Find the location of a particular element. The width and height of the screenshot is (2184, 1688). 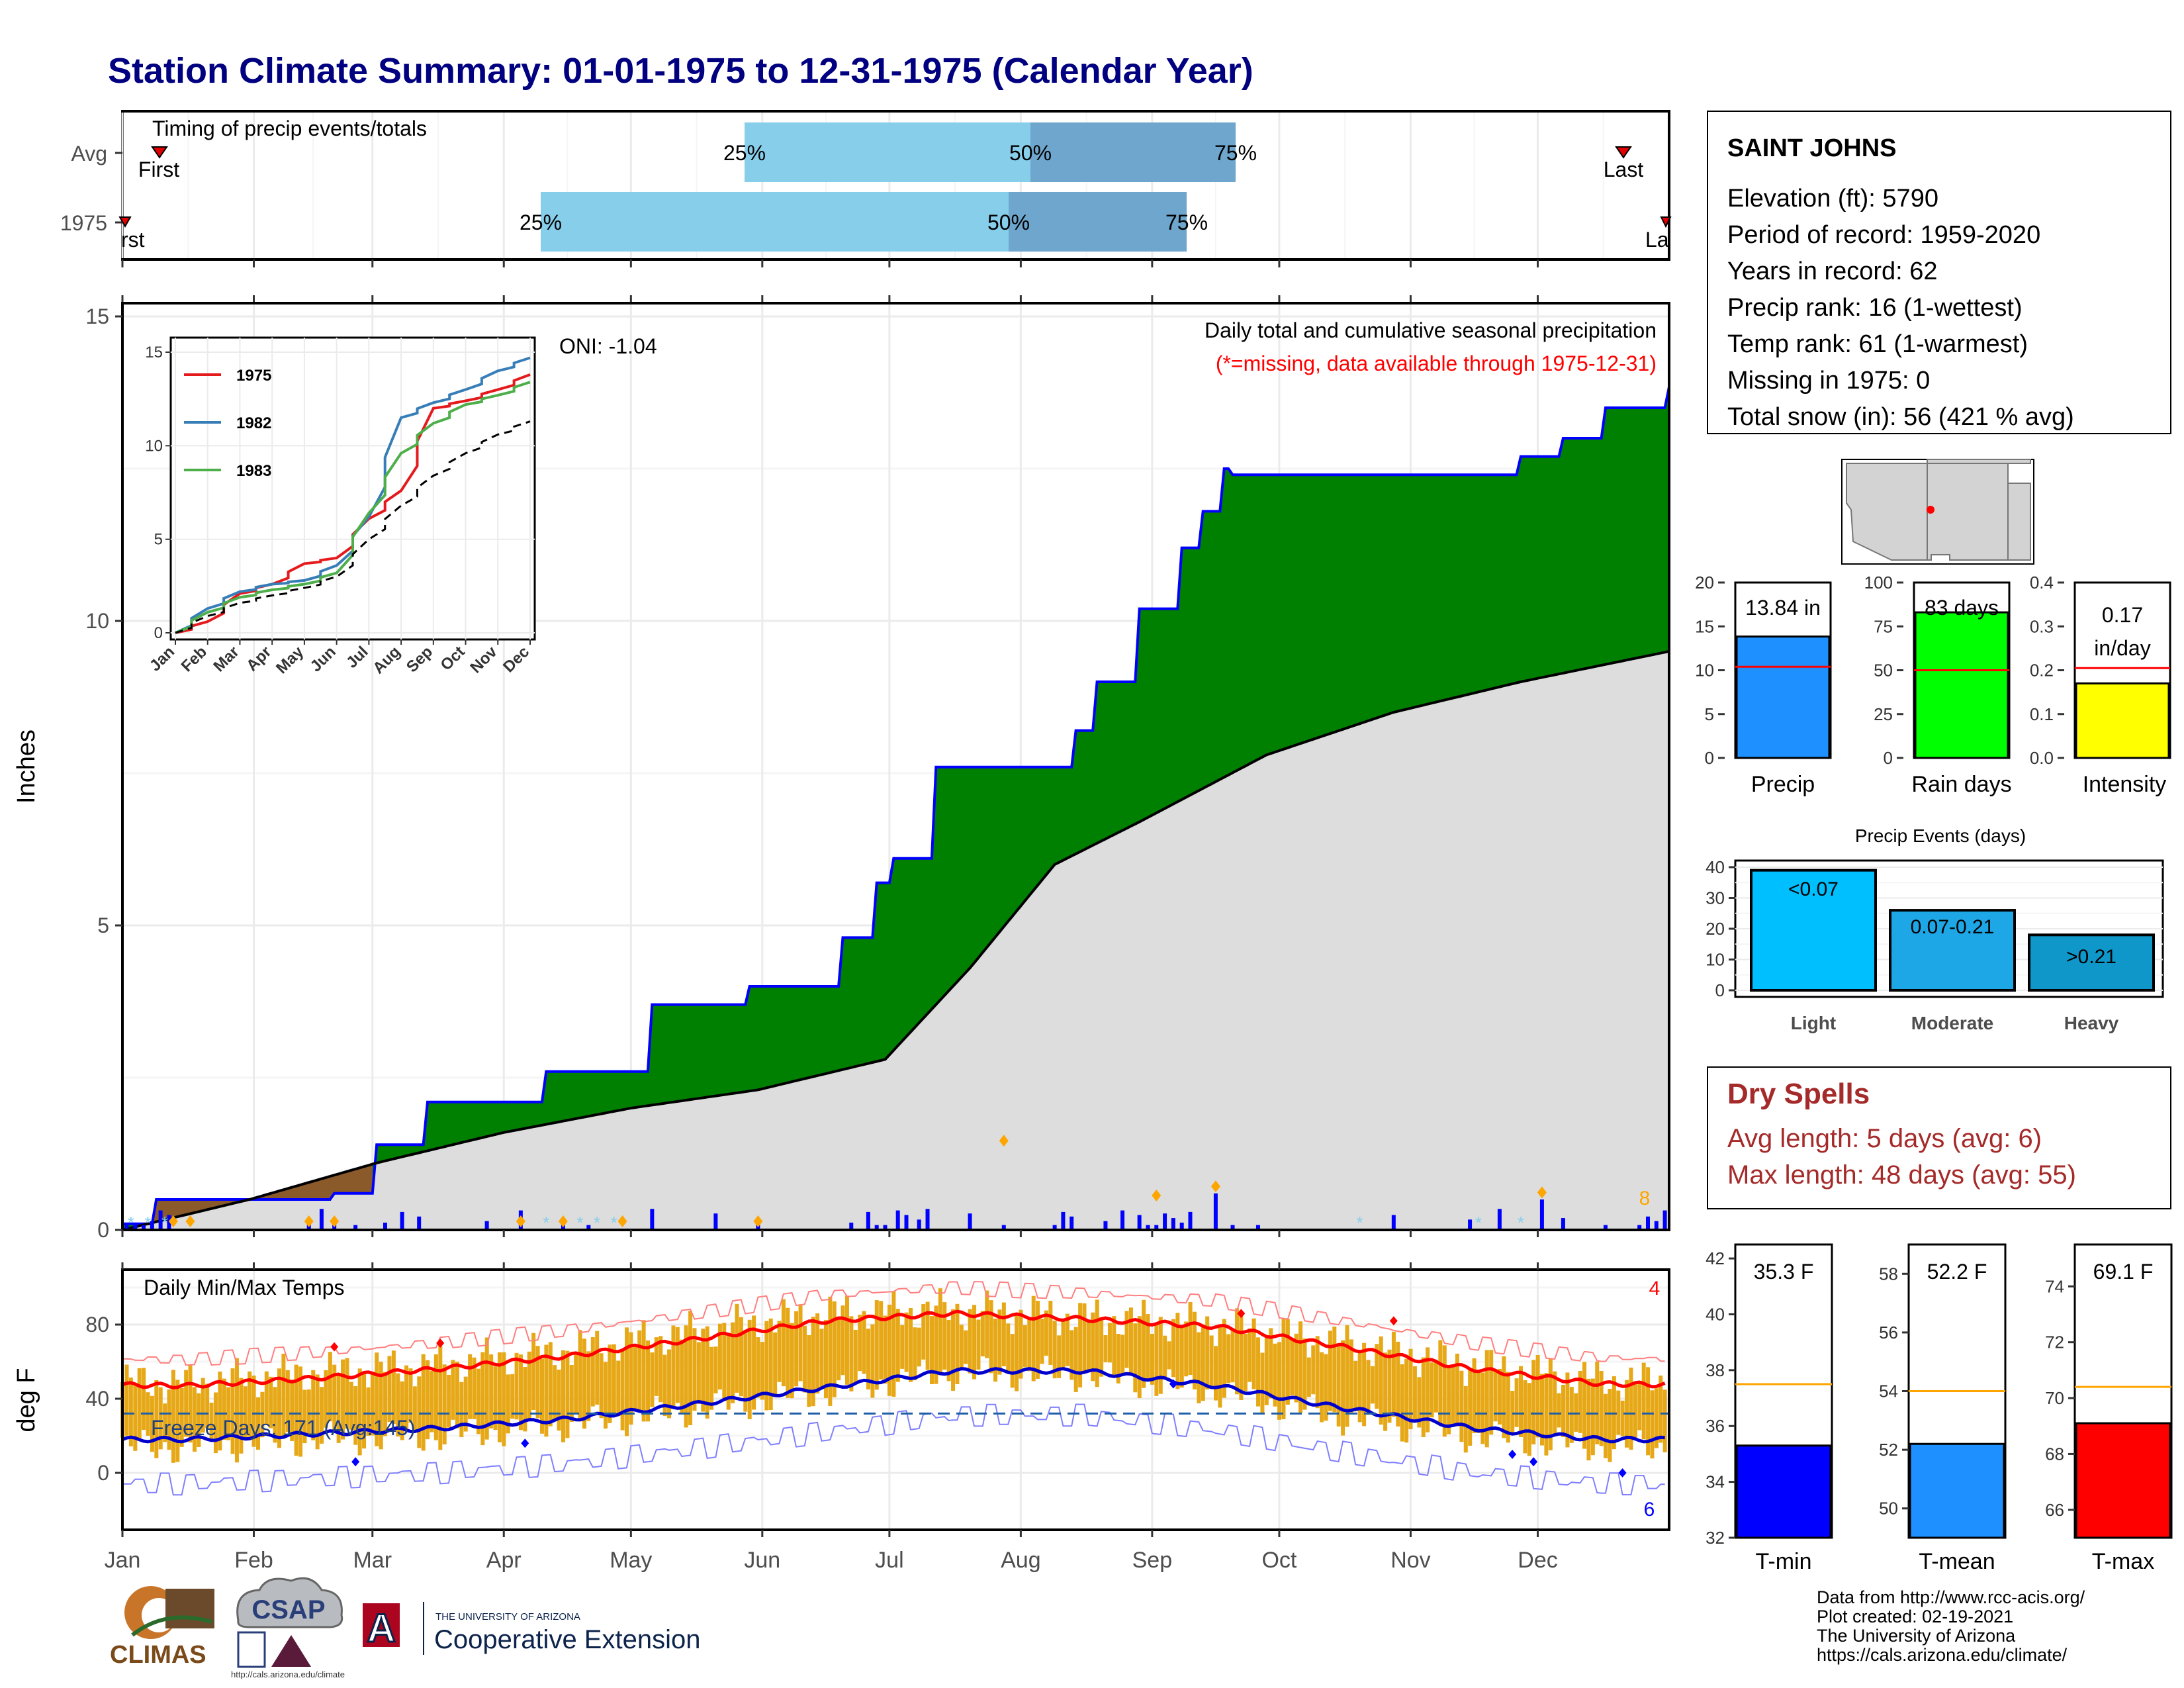

temp-summary-tick-label: 66 is located at coordinates (2054, 1510).